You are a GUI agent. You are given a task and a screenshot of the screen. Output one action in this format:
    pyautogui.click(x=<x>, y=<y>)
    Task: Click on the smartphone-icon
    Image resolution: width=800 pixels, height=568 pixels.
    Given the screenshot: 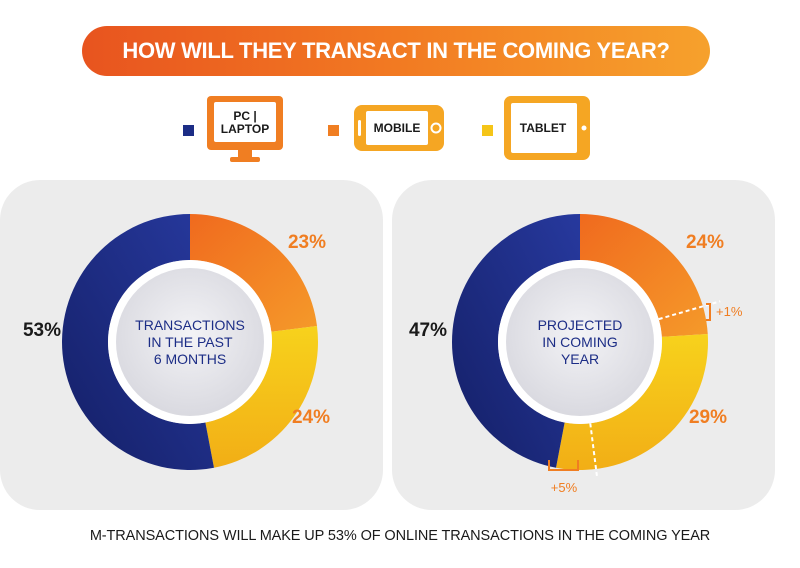 What is the action you would take?
    pyautogui.click(x=399, y=128)
    